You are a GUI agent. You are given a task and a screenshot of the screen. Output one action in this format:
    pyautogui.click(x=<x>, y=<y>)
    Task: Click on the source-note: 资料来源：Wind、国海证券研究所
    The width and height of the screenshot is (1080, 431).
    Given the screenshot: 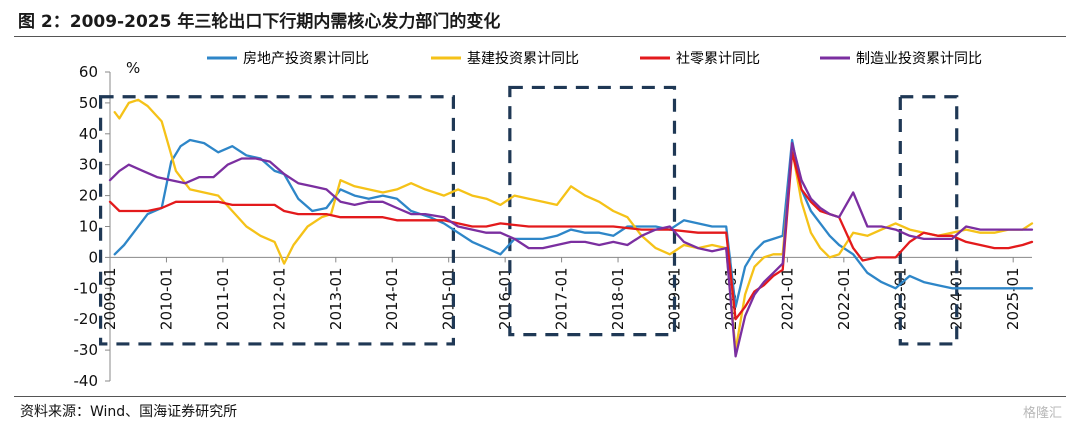 What is the action you would take?
    pyautogui.click(x=129, y=412)
    